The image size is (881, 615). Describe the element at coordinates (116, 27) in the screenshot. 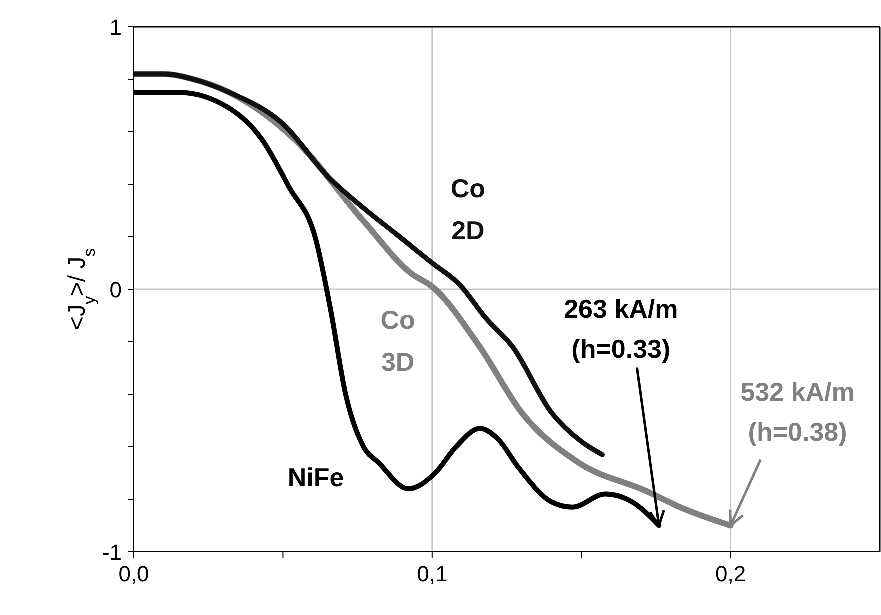

I see `y-tick-label: 1` at that location.